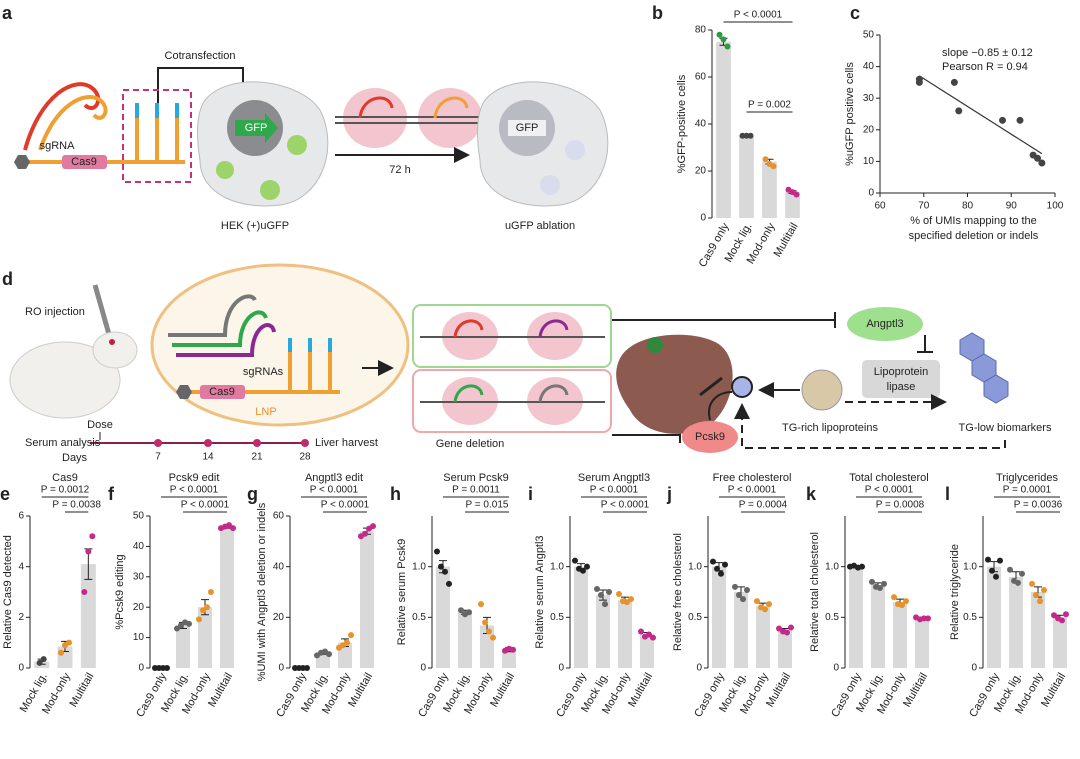 The image size is (1080, 759). I want to click on day: 28, so click(305, 457).